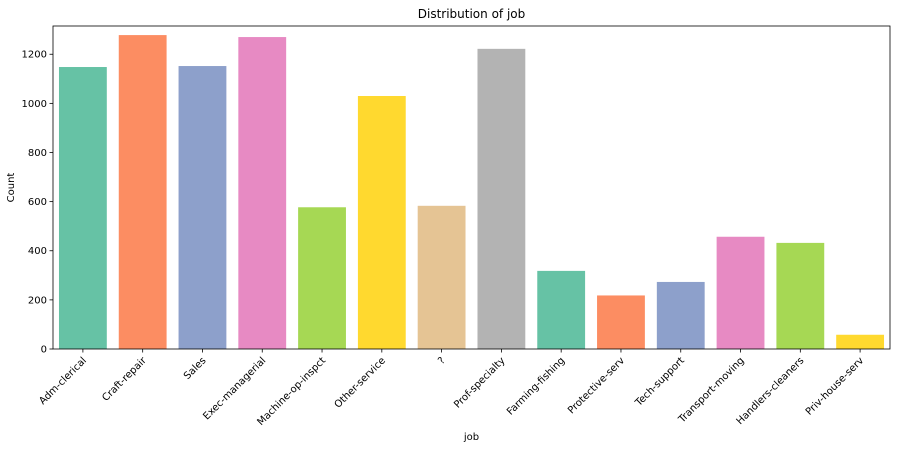 The image size is (898, 449). Describe the element at coordinates (44, 350) in the screenshot. I see `y-tick-label-0: 0` at that location.